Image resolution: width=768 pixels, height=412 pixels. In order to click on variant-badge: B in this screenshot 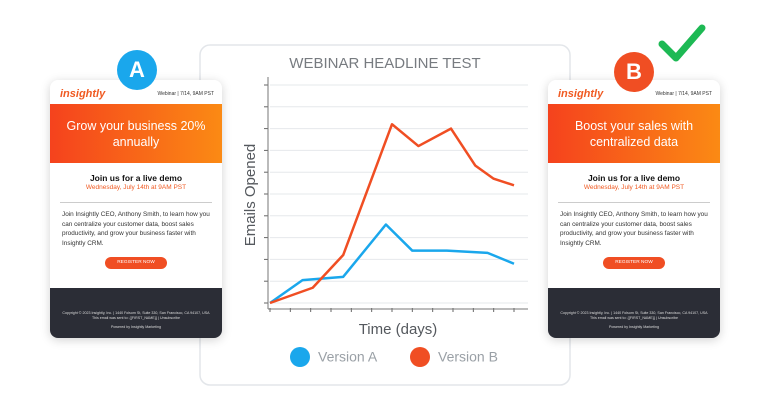, I will do `click(634, 72)`.